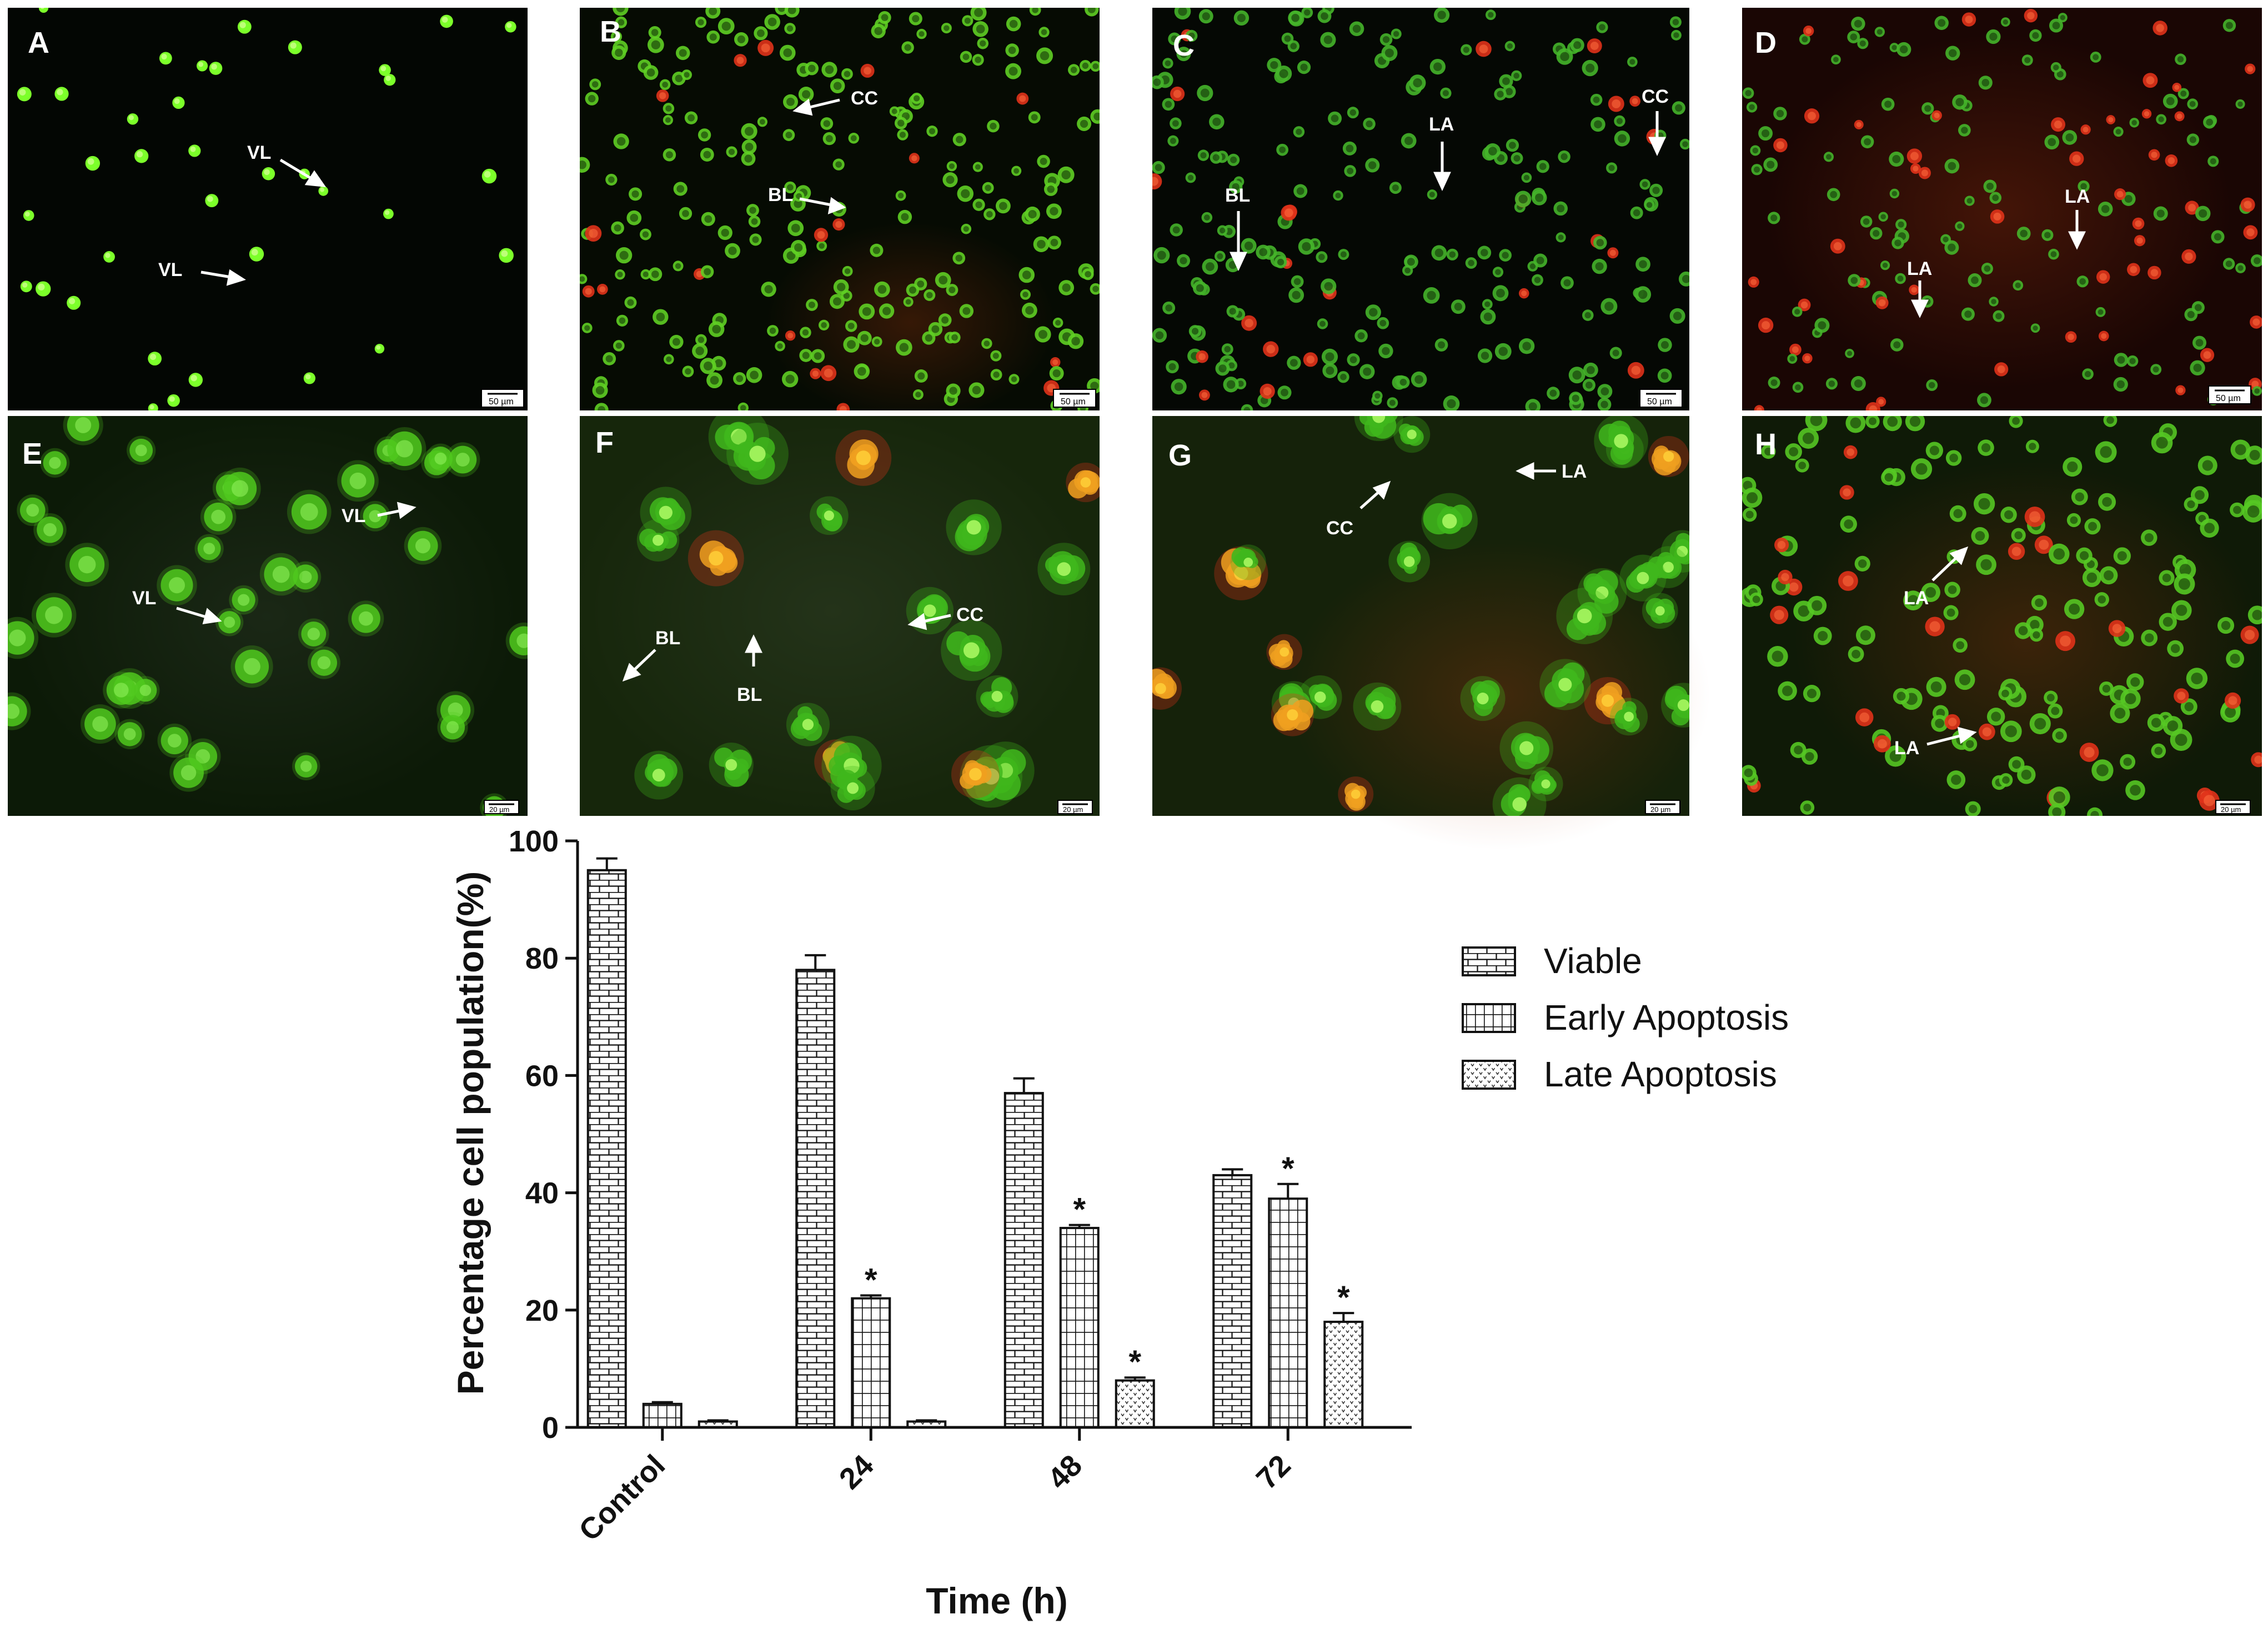  Describe the element at coordinates (1489, 961) in the screenshot. I see `legend-swatch` at that location.